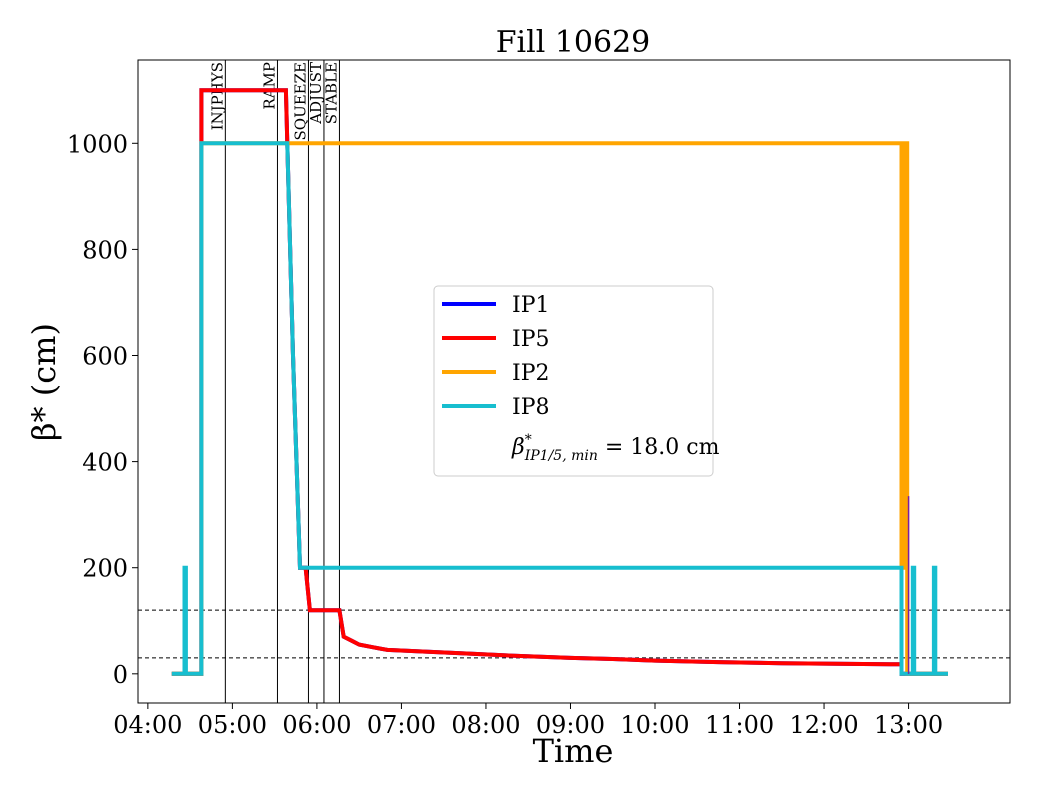 The width and height of the screenshot is (1040, 800). Describe the element at coordinates (147, 725) in the screenshot. I see `x-tick-label: 04:00` at that location.